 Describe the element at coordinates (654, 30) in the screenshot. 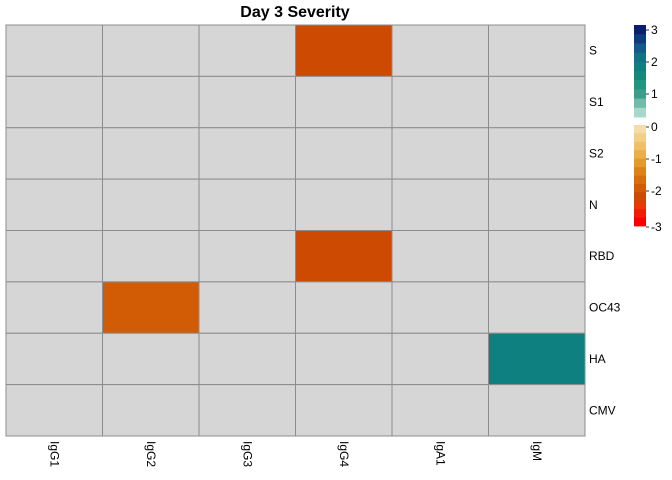

I see `colorbar-tick-label: 3` at that location.